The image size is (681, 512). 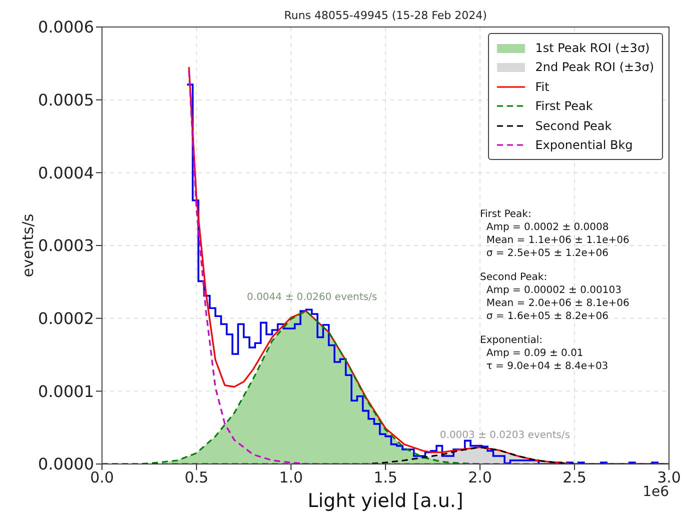 What do you see at coordinates (592, 47) in the screenshot?
I see `legend-label: 1st Peak ROI (±3σ)` at bounding box center [592, 47].